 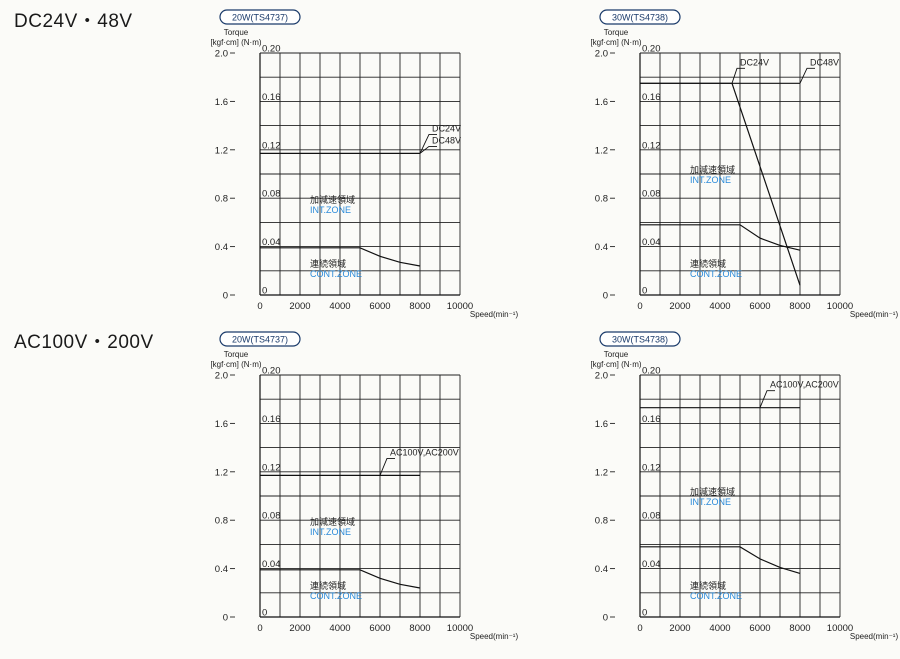 What do you see at coordinates (446, 140) in the screenshot?
I see `annotation-label: DC48V` at bounding box center [446, 140].